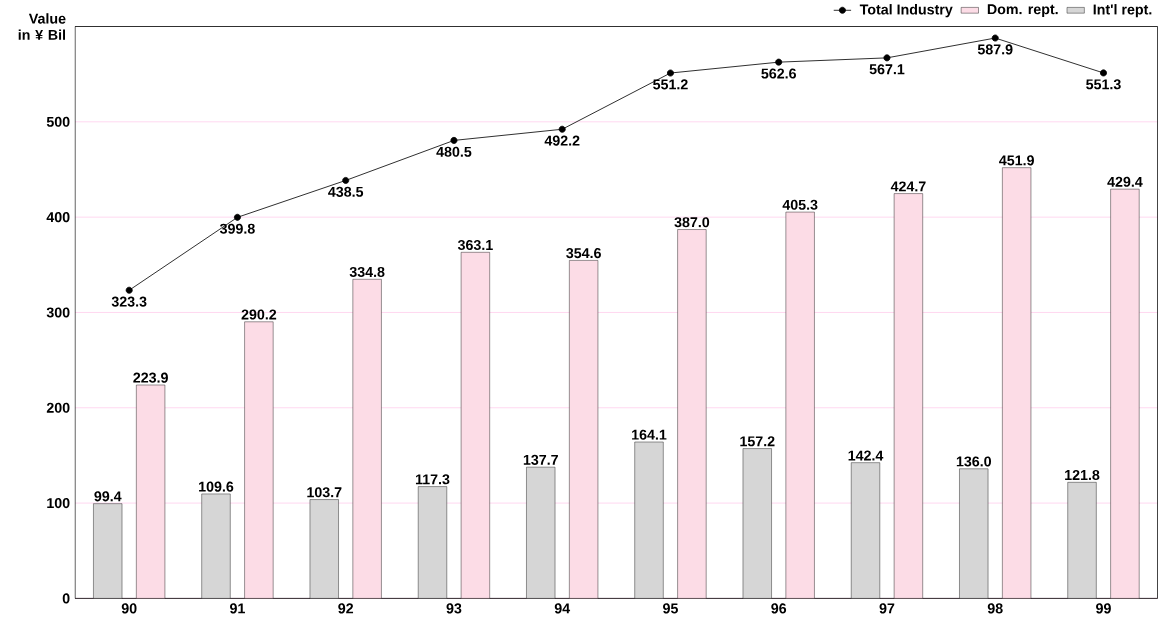 This screenshot has height=618, width=1158. What do you see at coordinates (779, 73) in the screenshot?
I see `data-label: 562.6` at bounding box center [779, 73].